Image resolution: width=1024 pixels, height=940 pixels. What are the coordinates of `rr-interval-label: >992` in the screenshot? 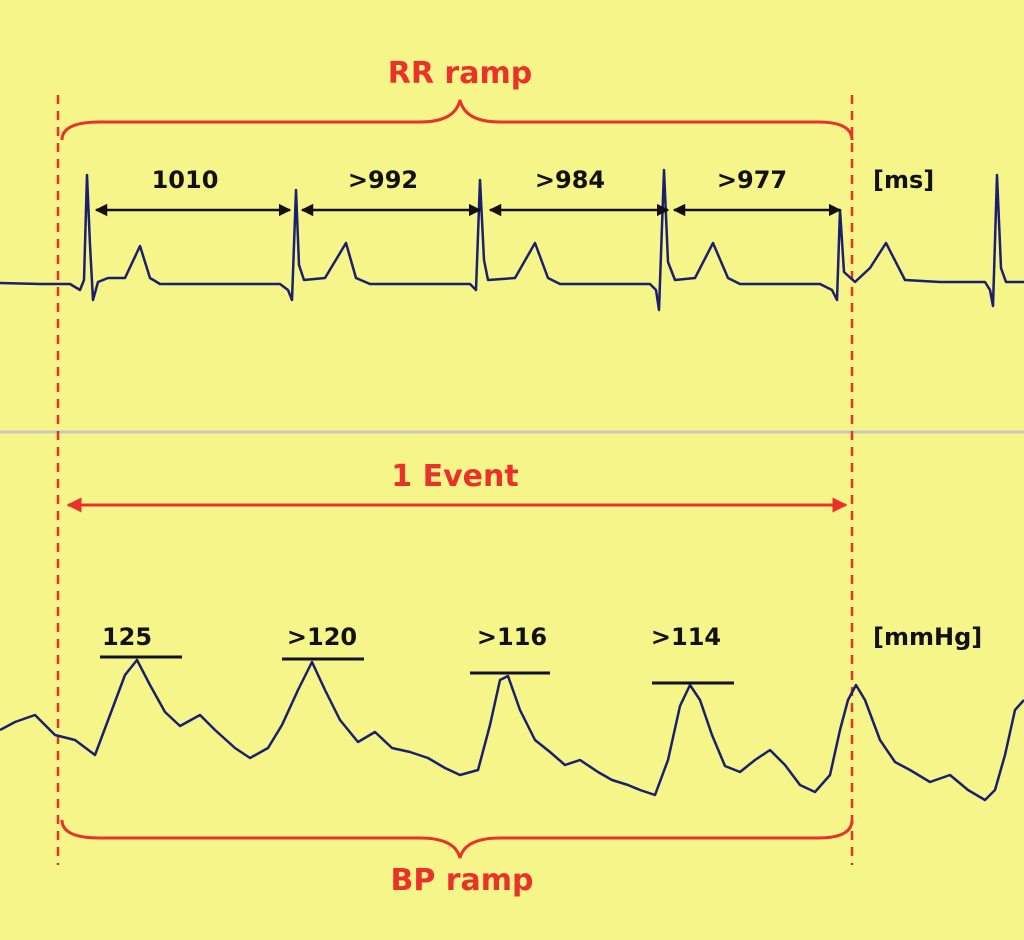 It's located at (383, 180).